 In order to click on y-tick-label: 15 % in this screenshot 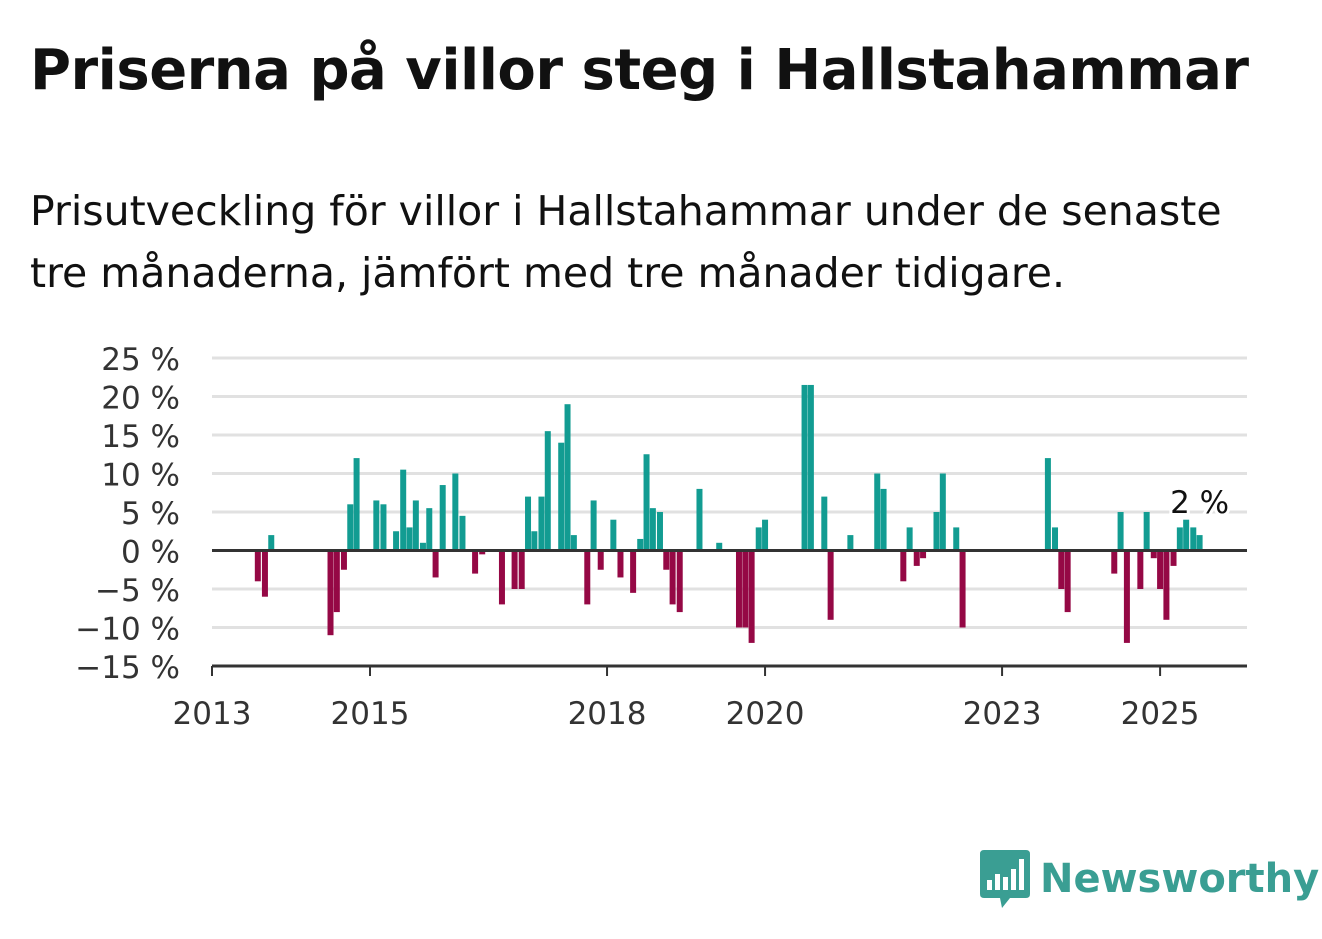, I will do `click(140, 437)`.